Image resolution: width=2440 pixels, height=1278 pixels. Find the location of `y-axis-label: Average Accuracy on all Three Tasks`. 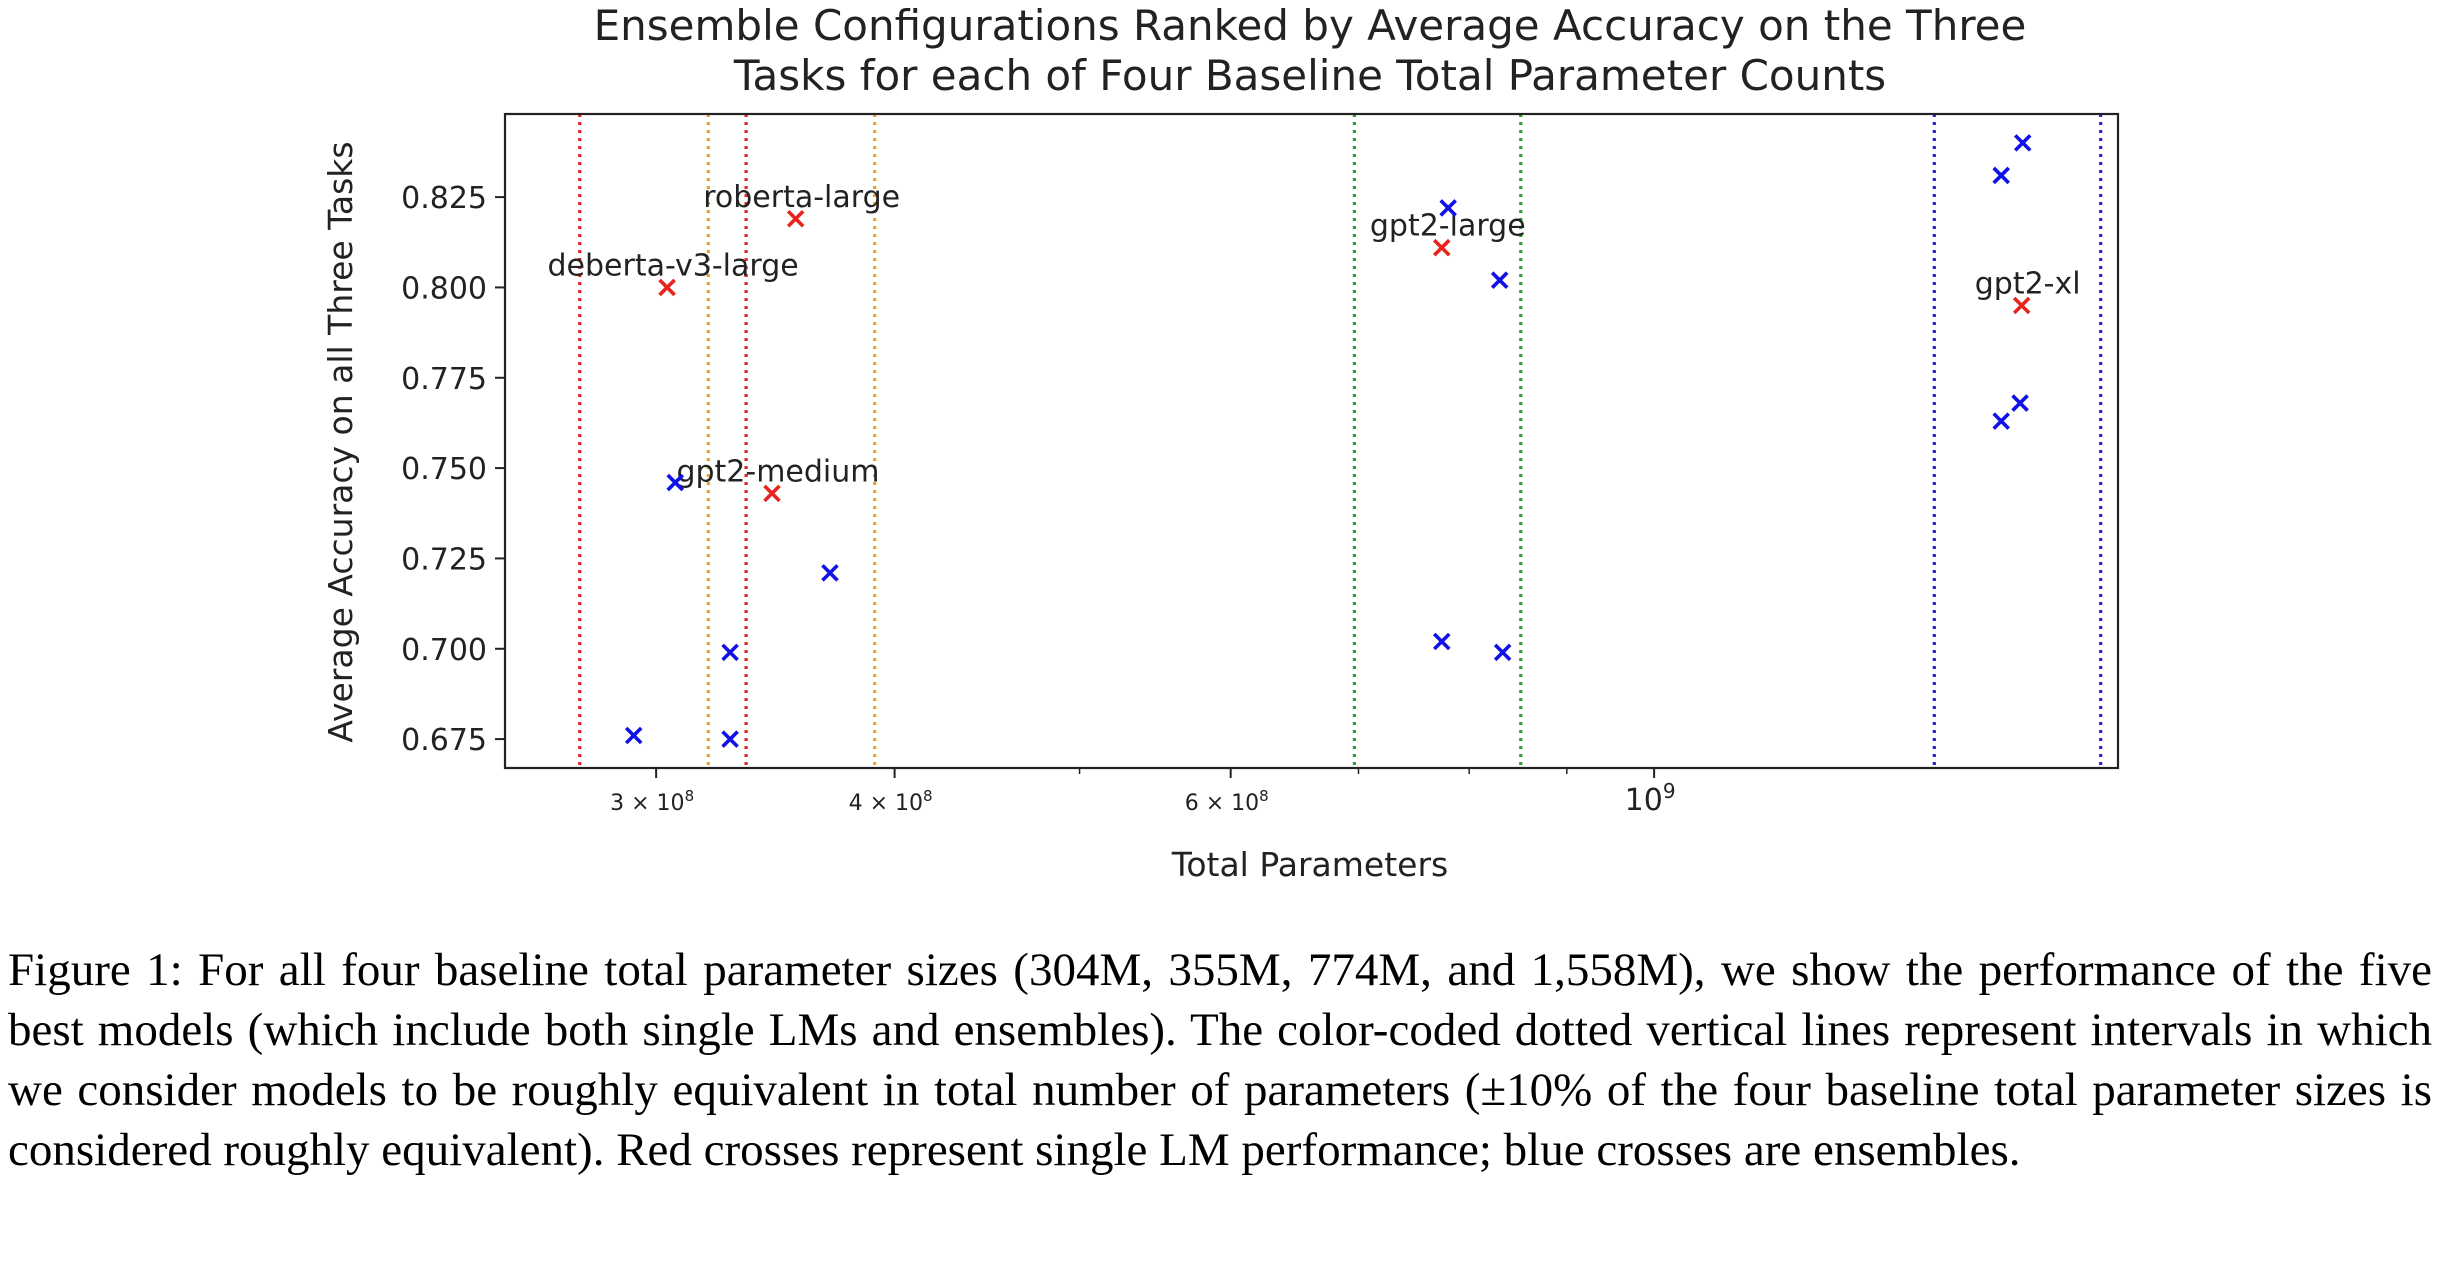

y-axis-label: Average Accuracy on all Three Tasks is located at coordinates (340, 441).